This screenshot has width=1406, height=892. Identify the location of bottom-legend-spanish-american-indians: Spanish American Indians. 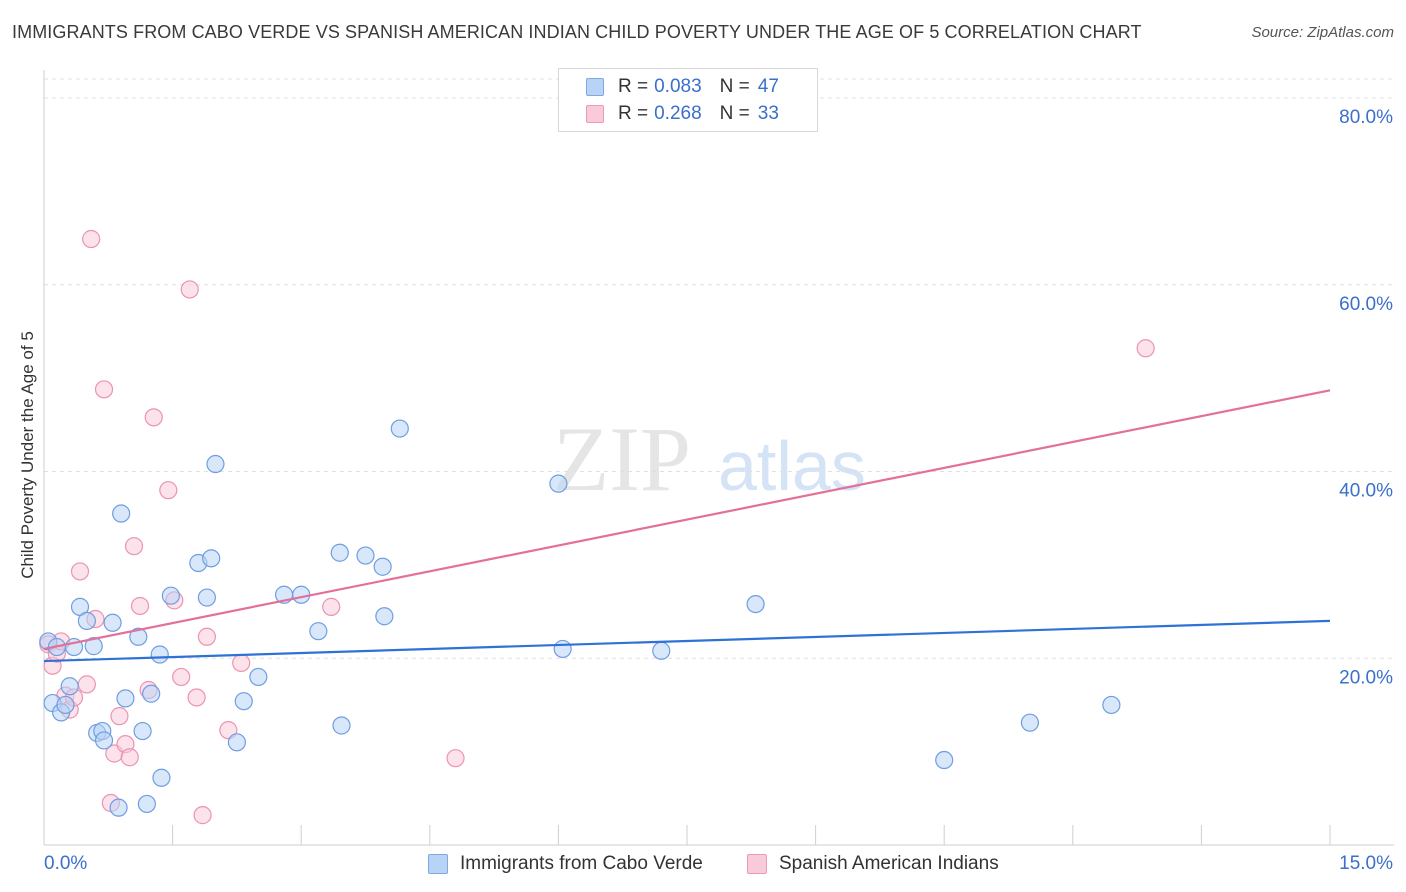
(873, 864).